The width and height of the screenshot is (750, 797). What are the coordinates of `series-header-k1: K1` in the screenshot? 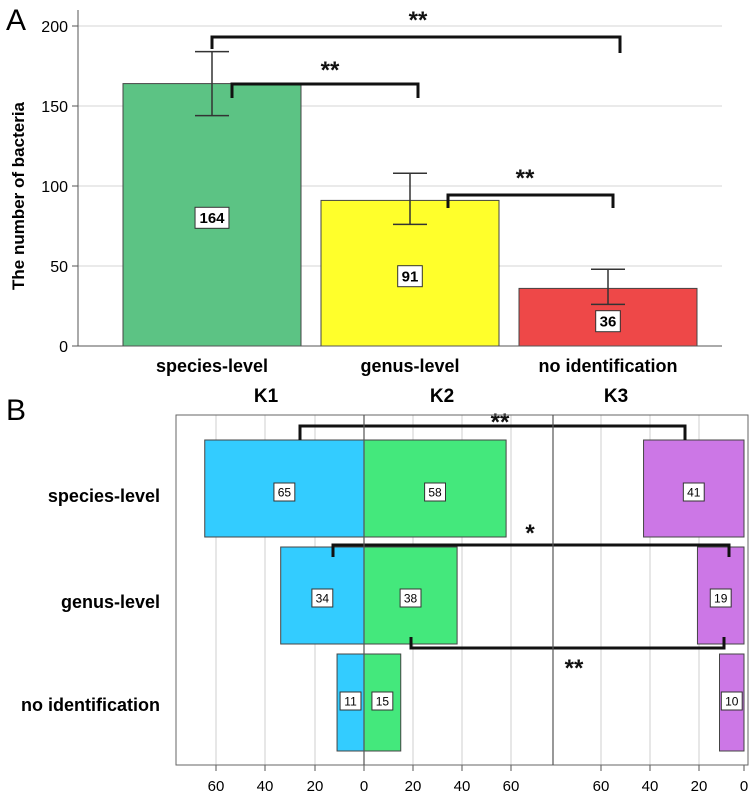 It's located at (266, 396).